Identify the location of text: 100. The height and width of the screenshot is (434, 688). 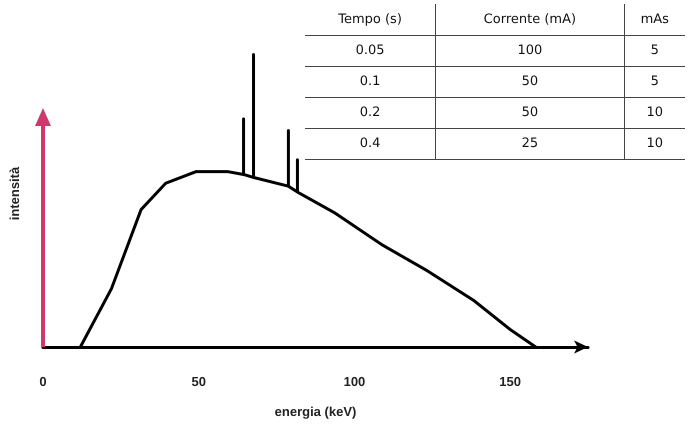
(529, 50).